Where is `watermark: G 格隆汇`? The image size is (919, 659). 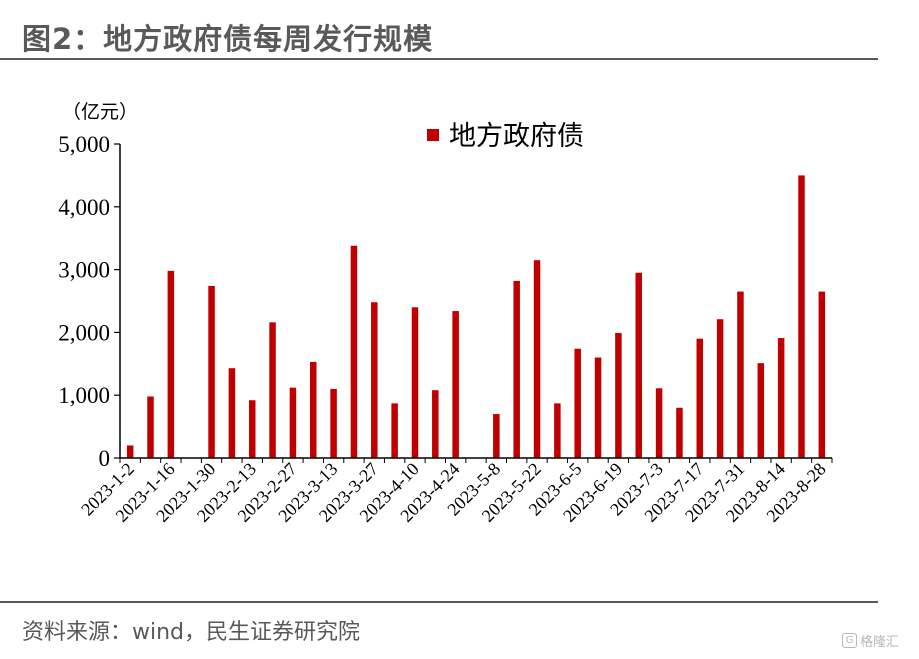
watermark: G 格隆汇 is located at coordinates (870, 640).